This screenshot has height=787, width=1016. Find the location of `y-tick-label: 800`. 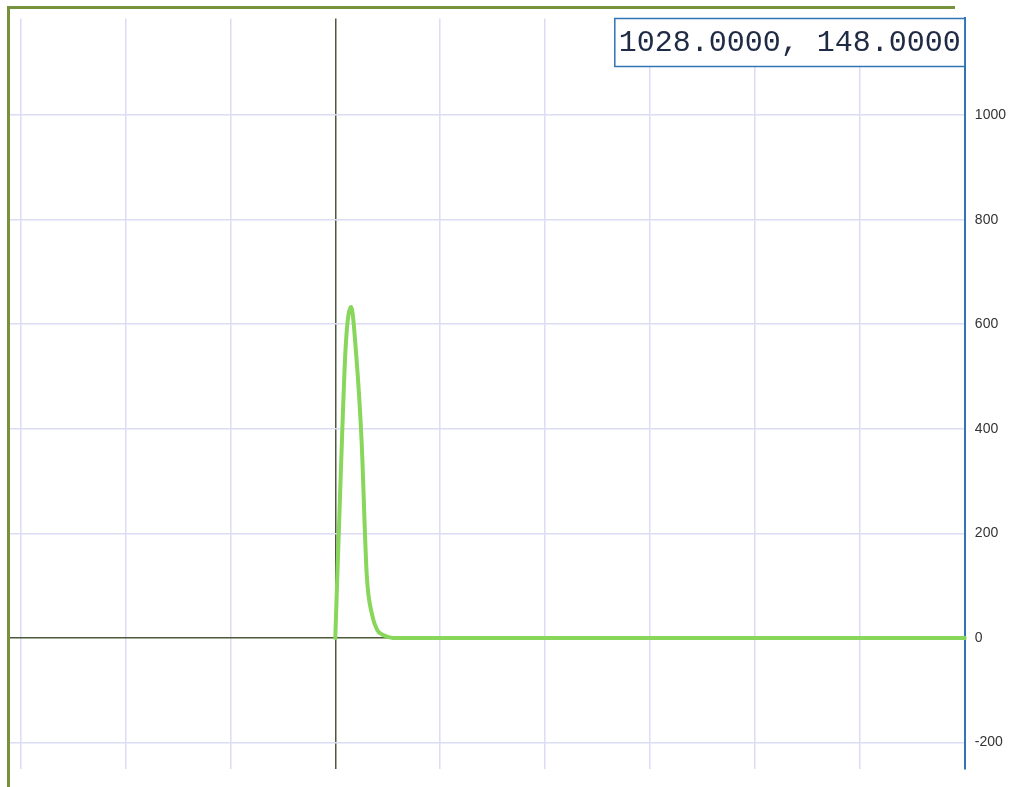

y-tick-label: 800 is located at coordinates (986, 218).